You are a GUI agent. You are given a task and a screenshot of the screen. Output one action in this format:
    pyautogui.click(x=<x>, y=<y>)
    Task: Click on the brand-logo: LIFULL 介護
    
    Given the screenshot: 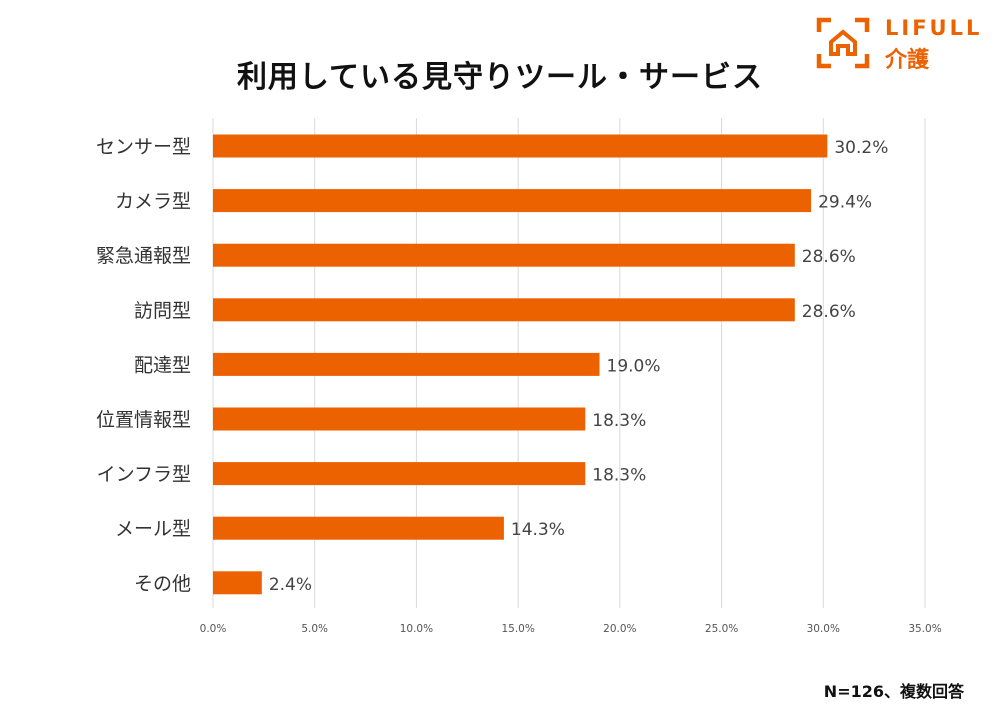 What is the action you would take?
    pyautogui.click(x=900, y=43)
    